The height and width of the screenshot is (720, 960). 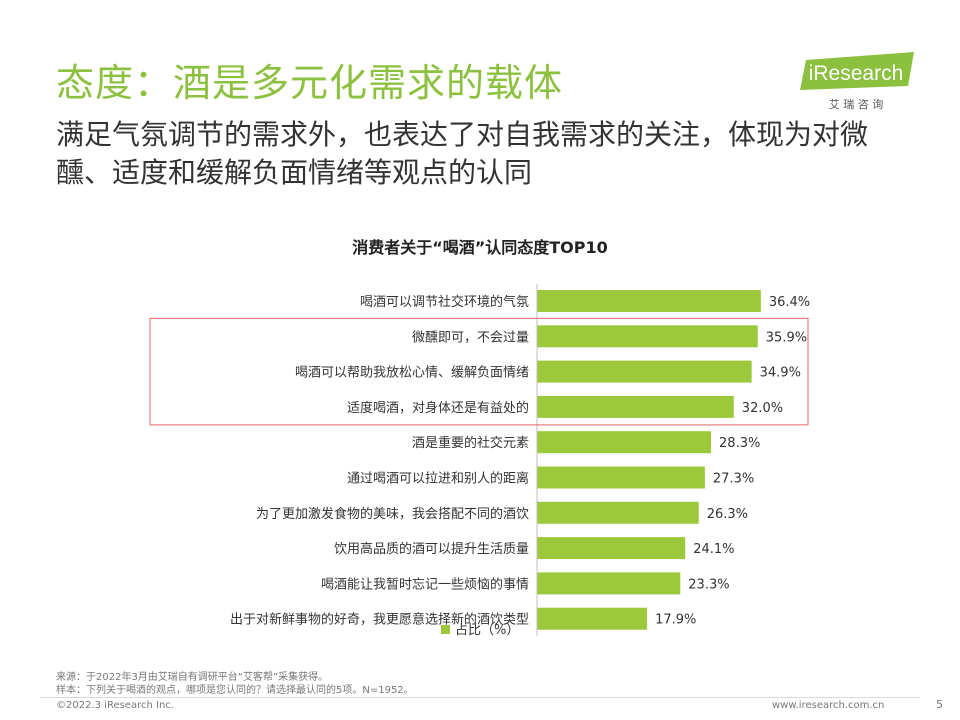 I want to click on value-label: 35.9%, so click(x=786, y=337).